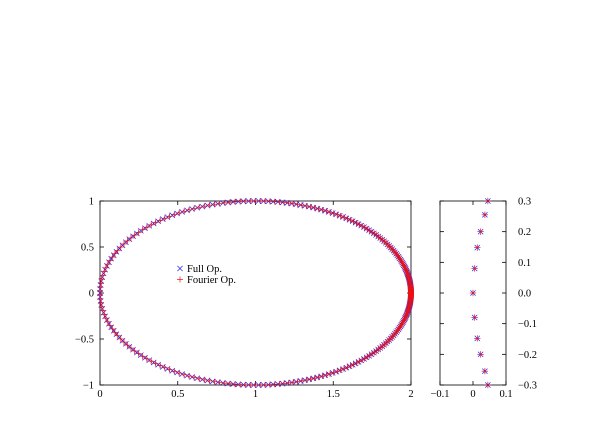  I want to click on main-x-tick-label: 0.5, so click(177, 394).